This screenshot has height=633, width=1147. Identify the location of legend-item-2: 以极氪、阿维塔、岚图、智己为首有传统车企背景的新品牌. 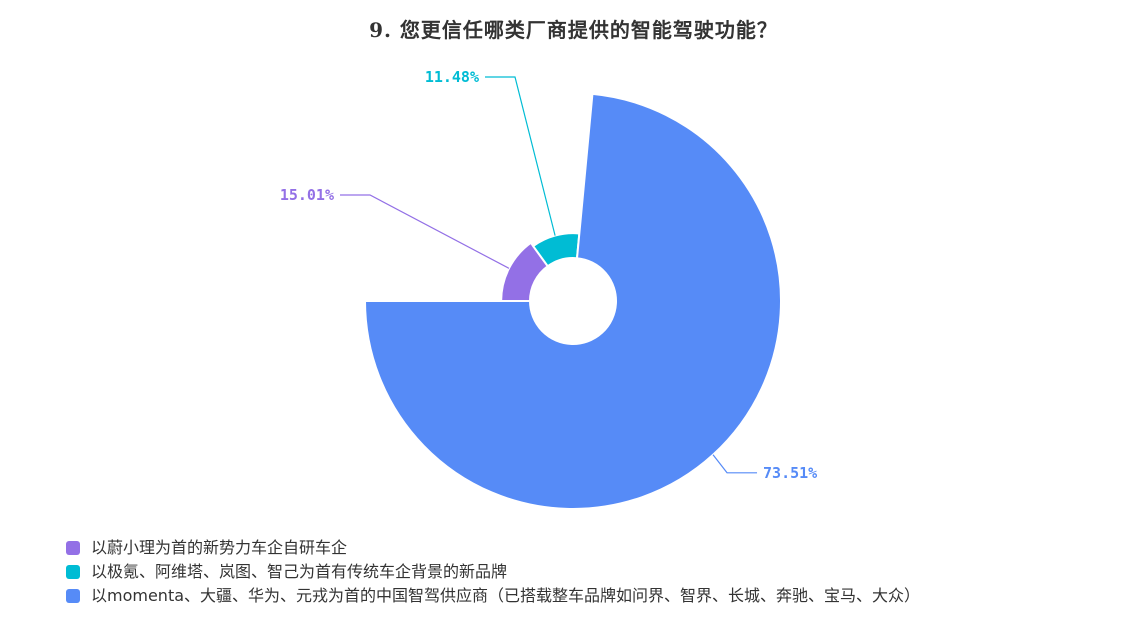
(493, 572).